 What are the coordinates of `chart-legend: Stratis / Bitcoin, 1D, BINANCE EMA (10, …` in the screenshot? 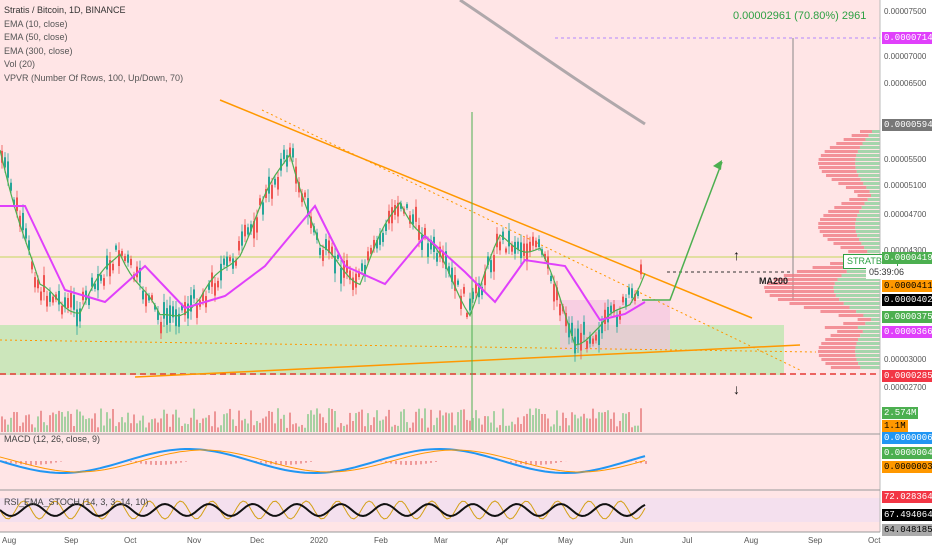 It's located at (93, 44).